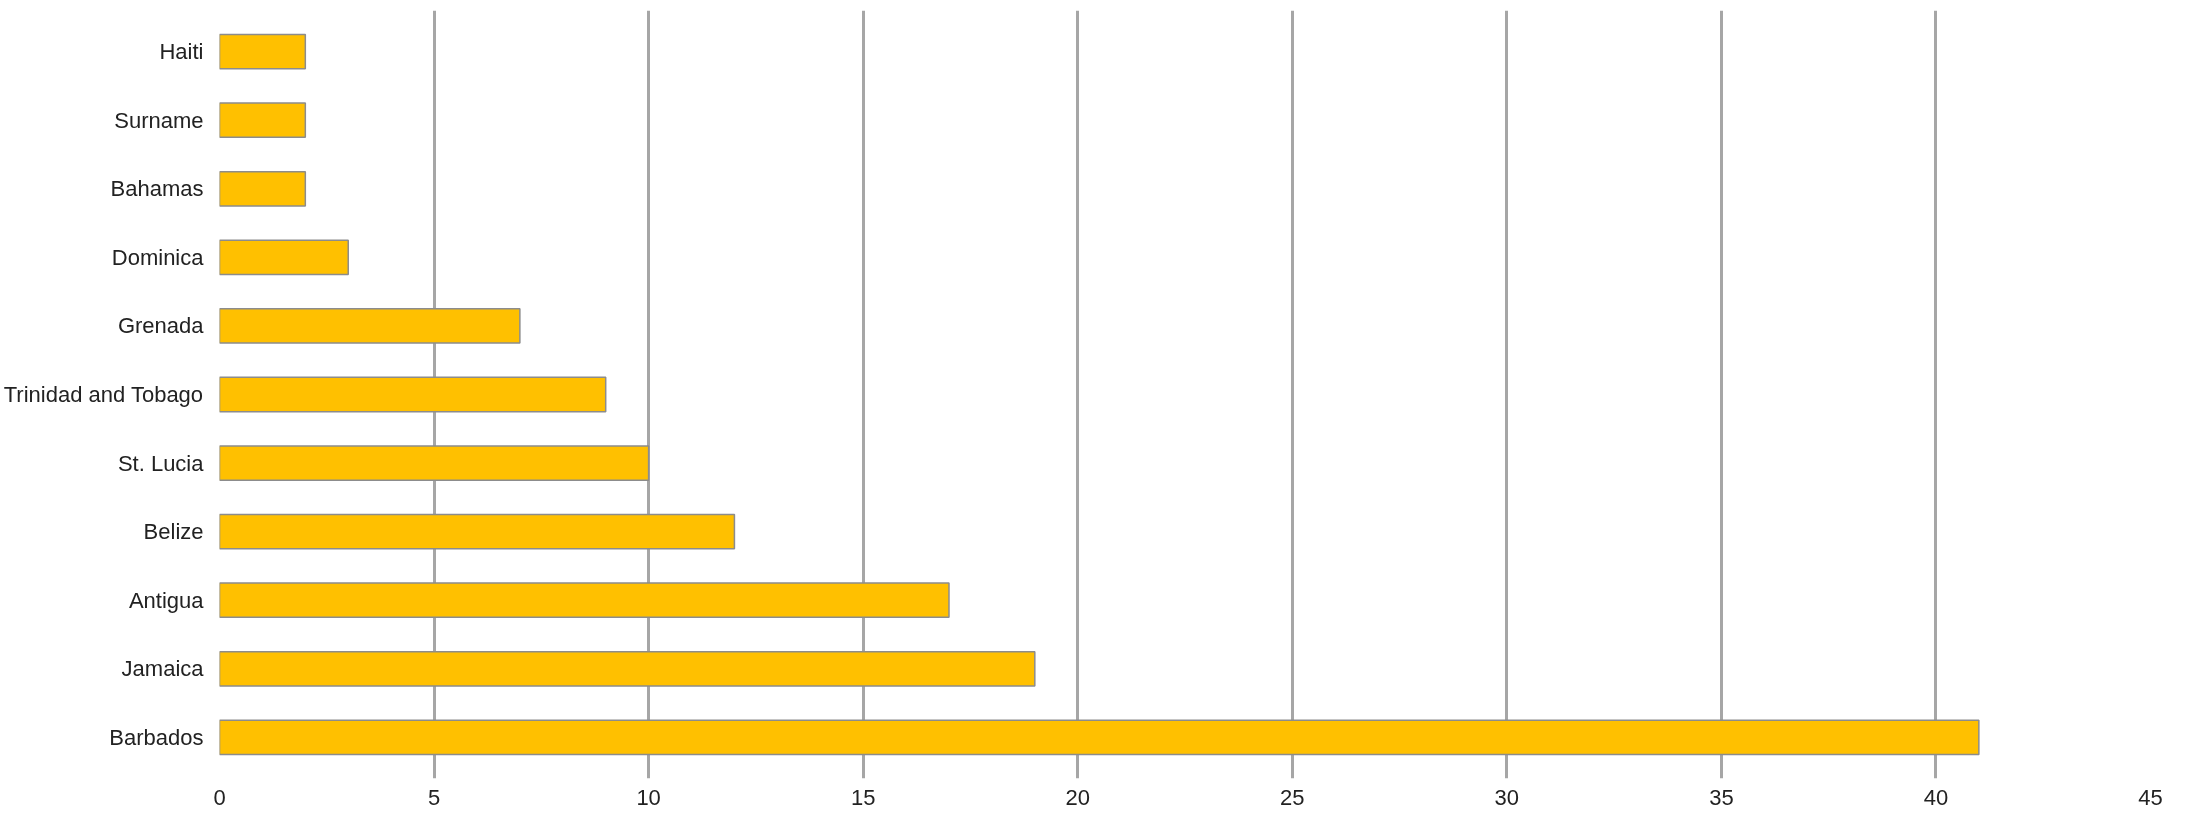 The image size is (2195, 823). I want to click on y-tick-label: Haiti, so click(181, 52).